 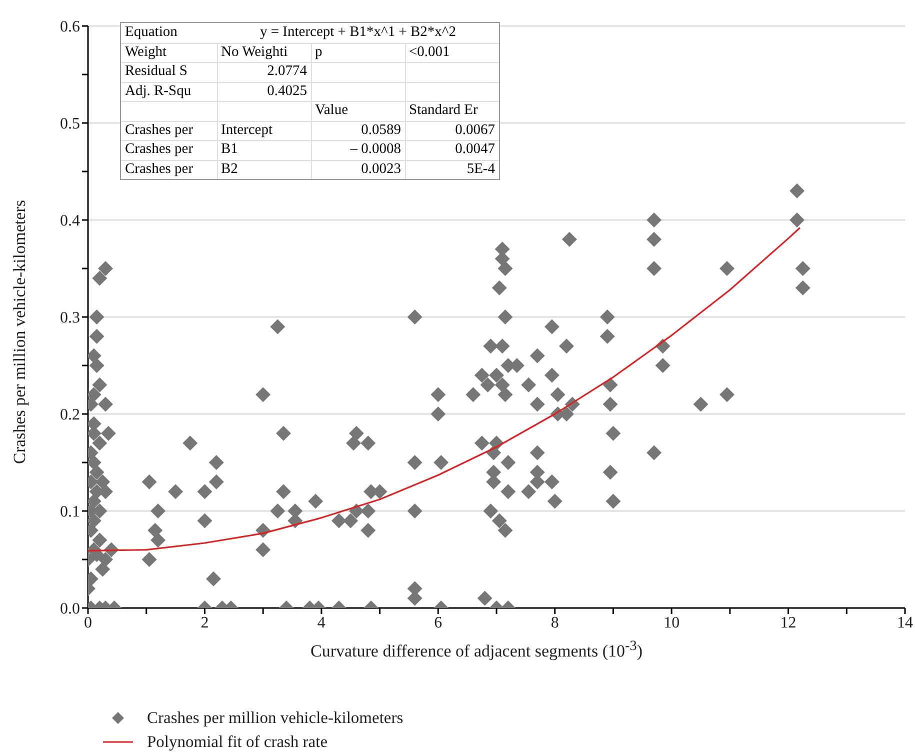 I want to click on annotation: 0.0023, so click(x=381, y=168).